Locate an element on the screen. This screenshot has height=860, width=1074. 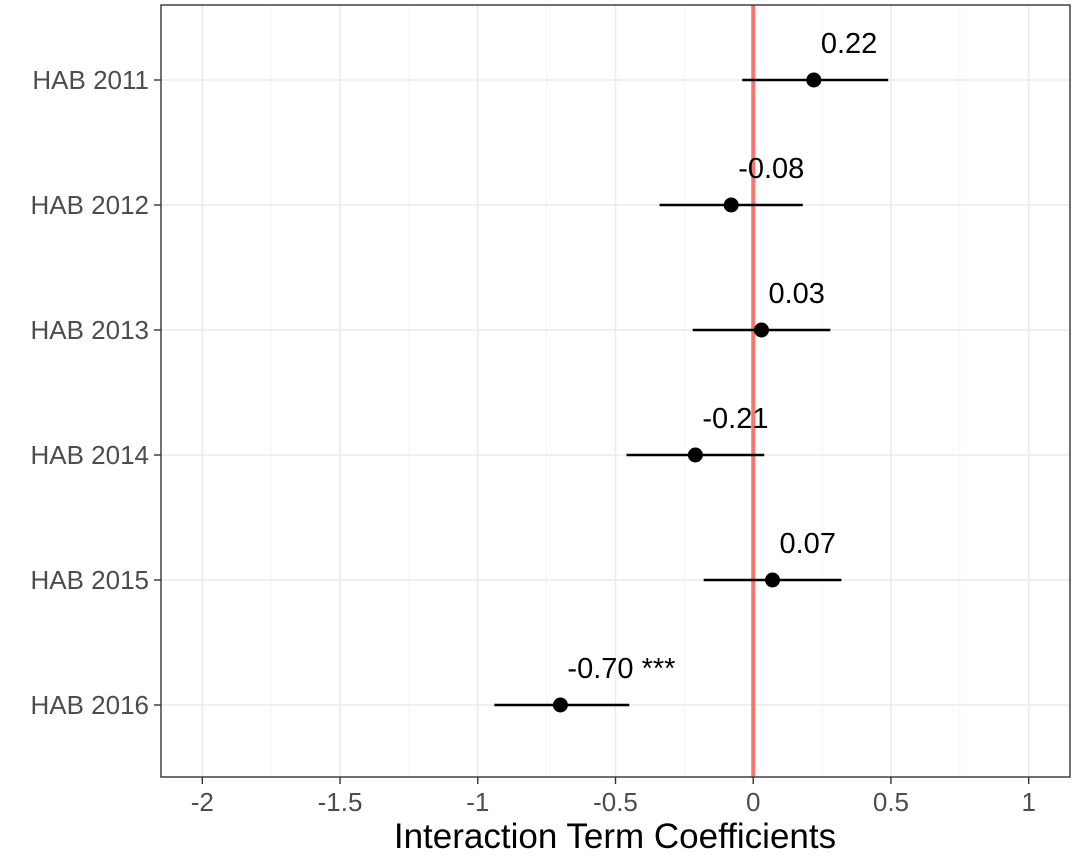
coefficient-value-label: -0.21 is located at coordinates (735, 419).